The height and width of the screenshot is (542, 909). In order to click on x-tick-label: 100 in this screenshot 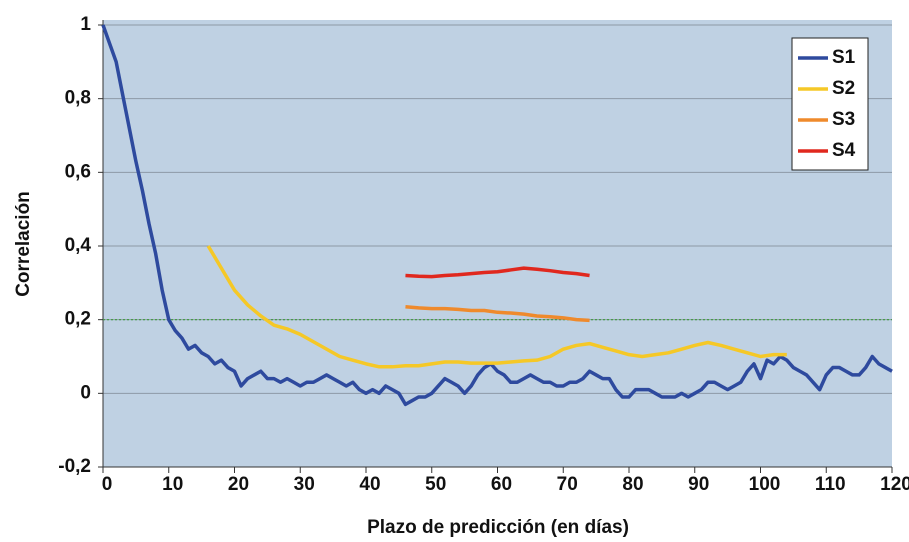, I will do `click(765, 484)`.